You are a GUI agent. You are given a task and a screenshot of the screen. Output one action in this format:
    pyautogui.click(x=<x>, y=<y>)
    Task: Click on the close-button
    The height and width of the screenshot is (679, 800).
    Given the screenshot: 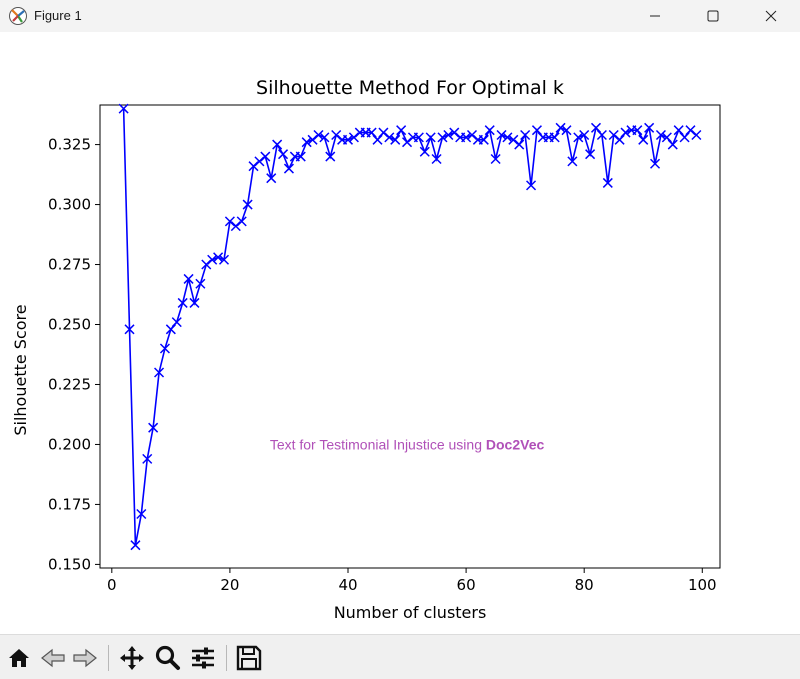 What is the action you would take?
    pyautogui.click(x=771, y=16)
    